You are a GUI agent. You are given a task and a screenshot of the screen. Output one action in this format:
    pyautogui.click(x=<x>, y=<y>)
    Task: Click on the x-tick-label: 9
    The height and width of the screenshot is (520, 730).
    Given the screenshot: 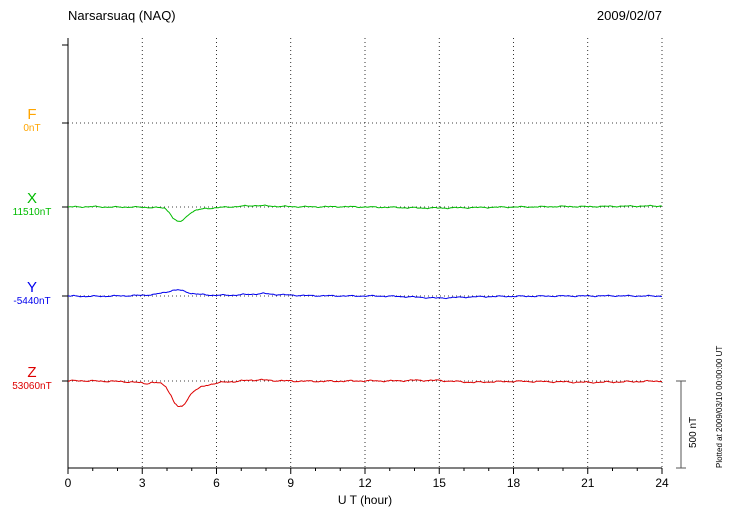 What is the action you would take?
    pyautogui.click(x=290, y=483)
    